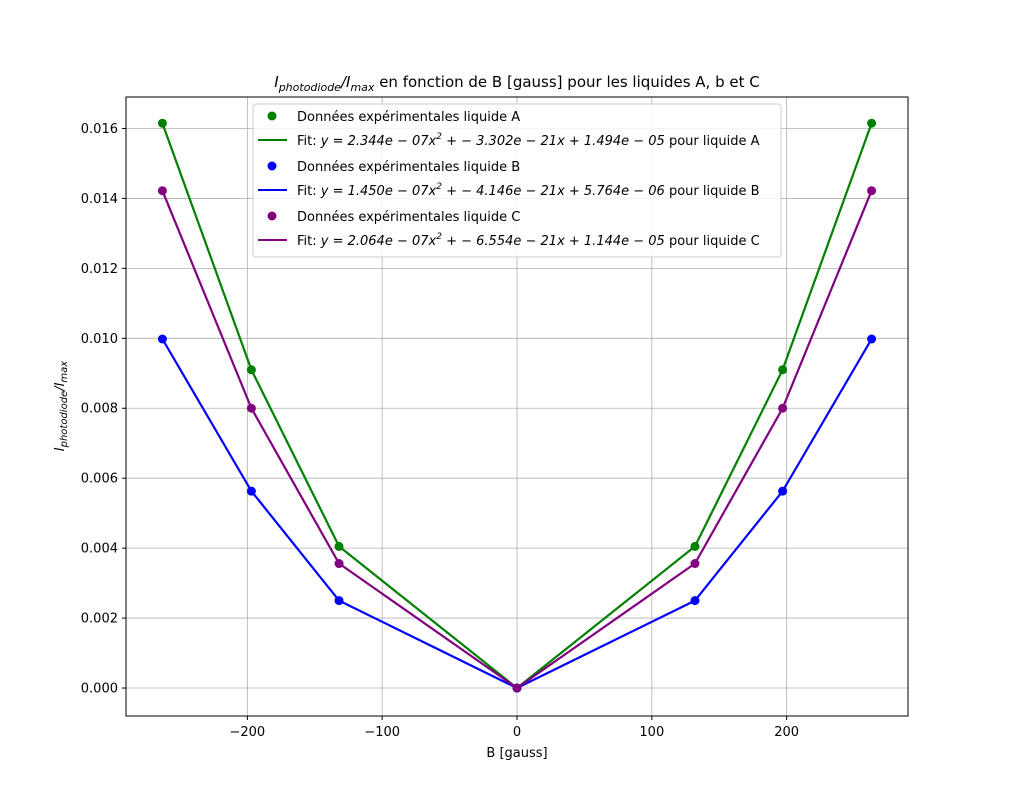 The image size is (1009, 809). What do you see at coordinates (382, 732) in the screenshot?
I see `x-tick-label: −100` at bounding box center [382, 732].